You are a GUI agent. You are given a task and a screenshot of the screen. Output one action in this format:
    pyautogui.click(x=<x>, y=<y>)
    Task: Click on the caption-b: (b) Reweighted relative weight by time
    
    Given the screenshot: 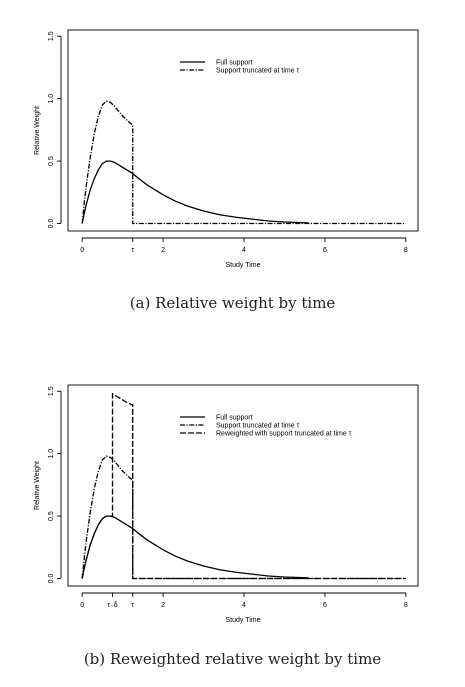 What is the action you would take?
    pyautogui.click(x=232, y=659)
    